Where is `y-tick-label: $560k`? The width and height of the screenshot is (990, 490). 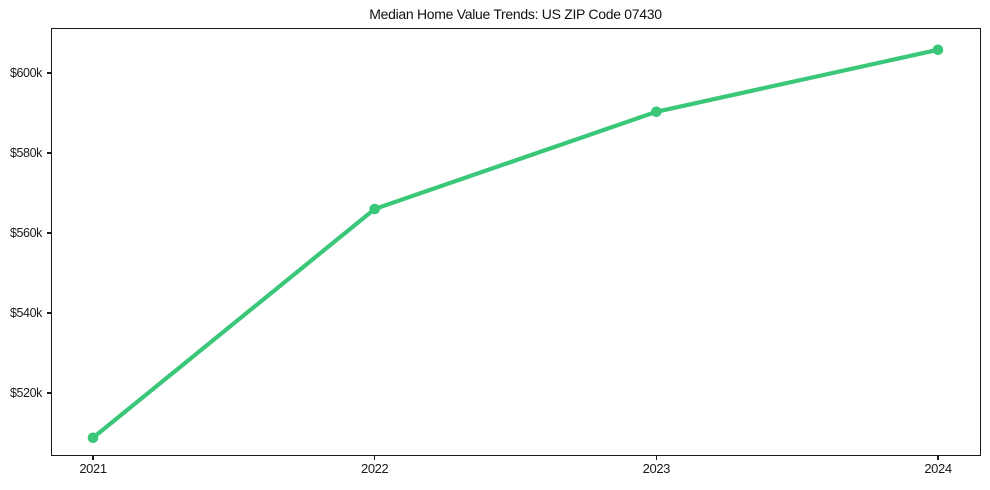 y-tick-label: $560k is located at coordinates (25, 233).